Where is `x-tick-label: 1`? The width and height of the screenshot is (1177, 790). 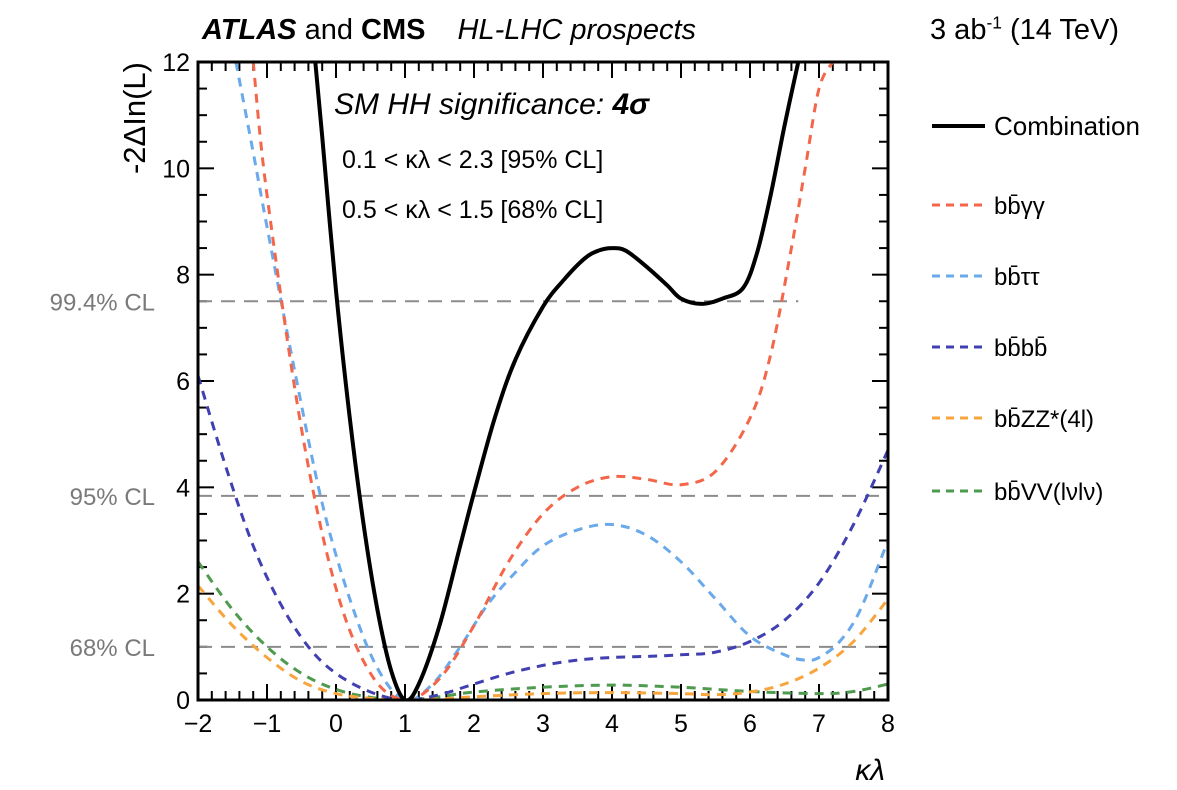
x-tick-label: 1 is located at coordinates (405, 724).